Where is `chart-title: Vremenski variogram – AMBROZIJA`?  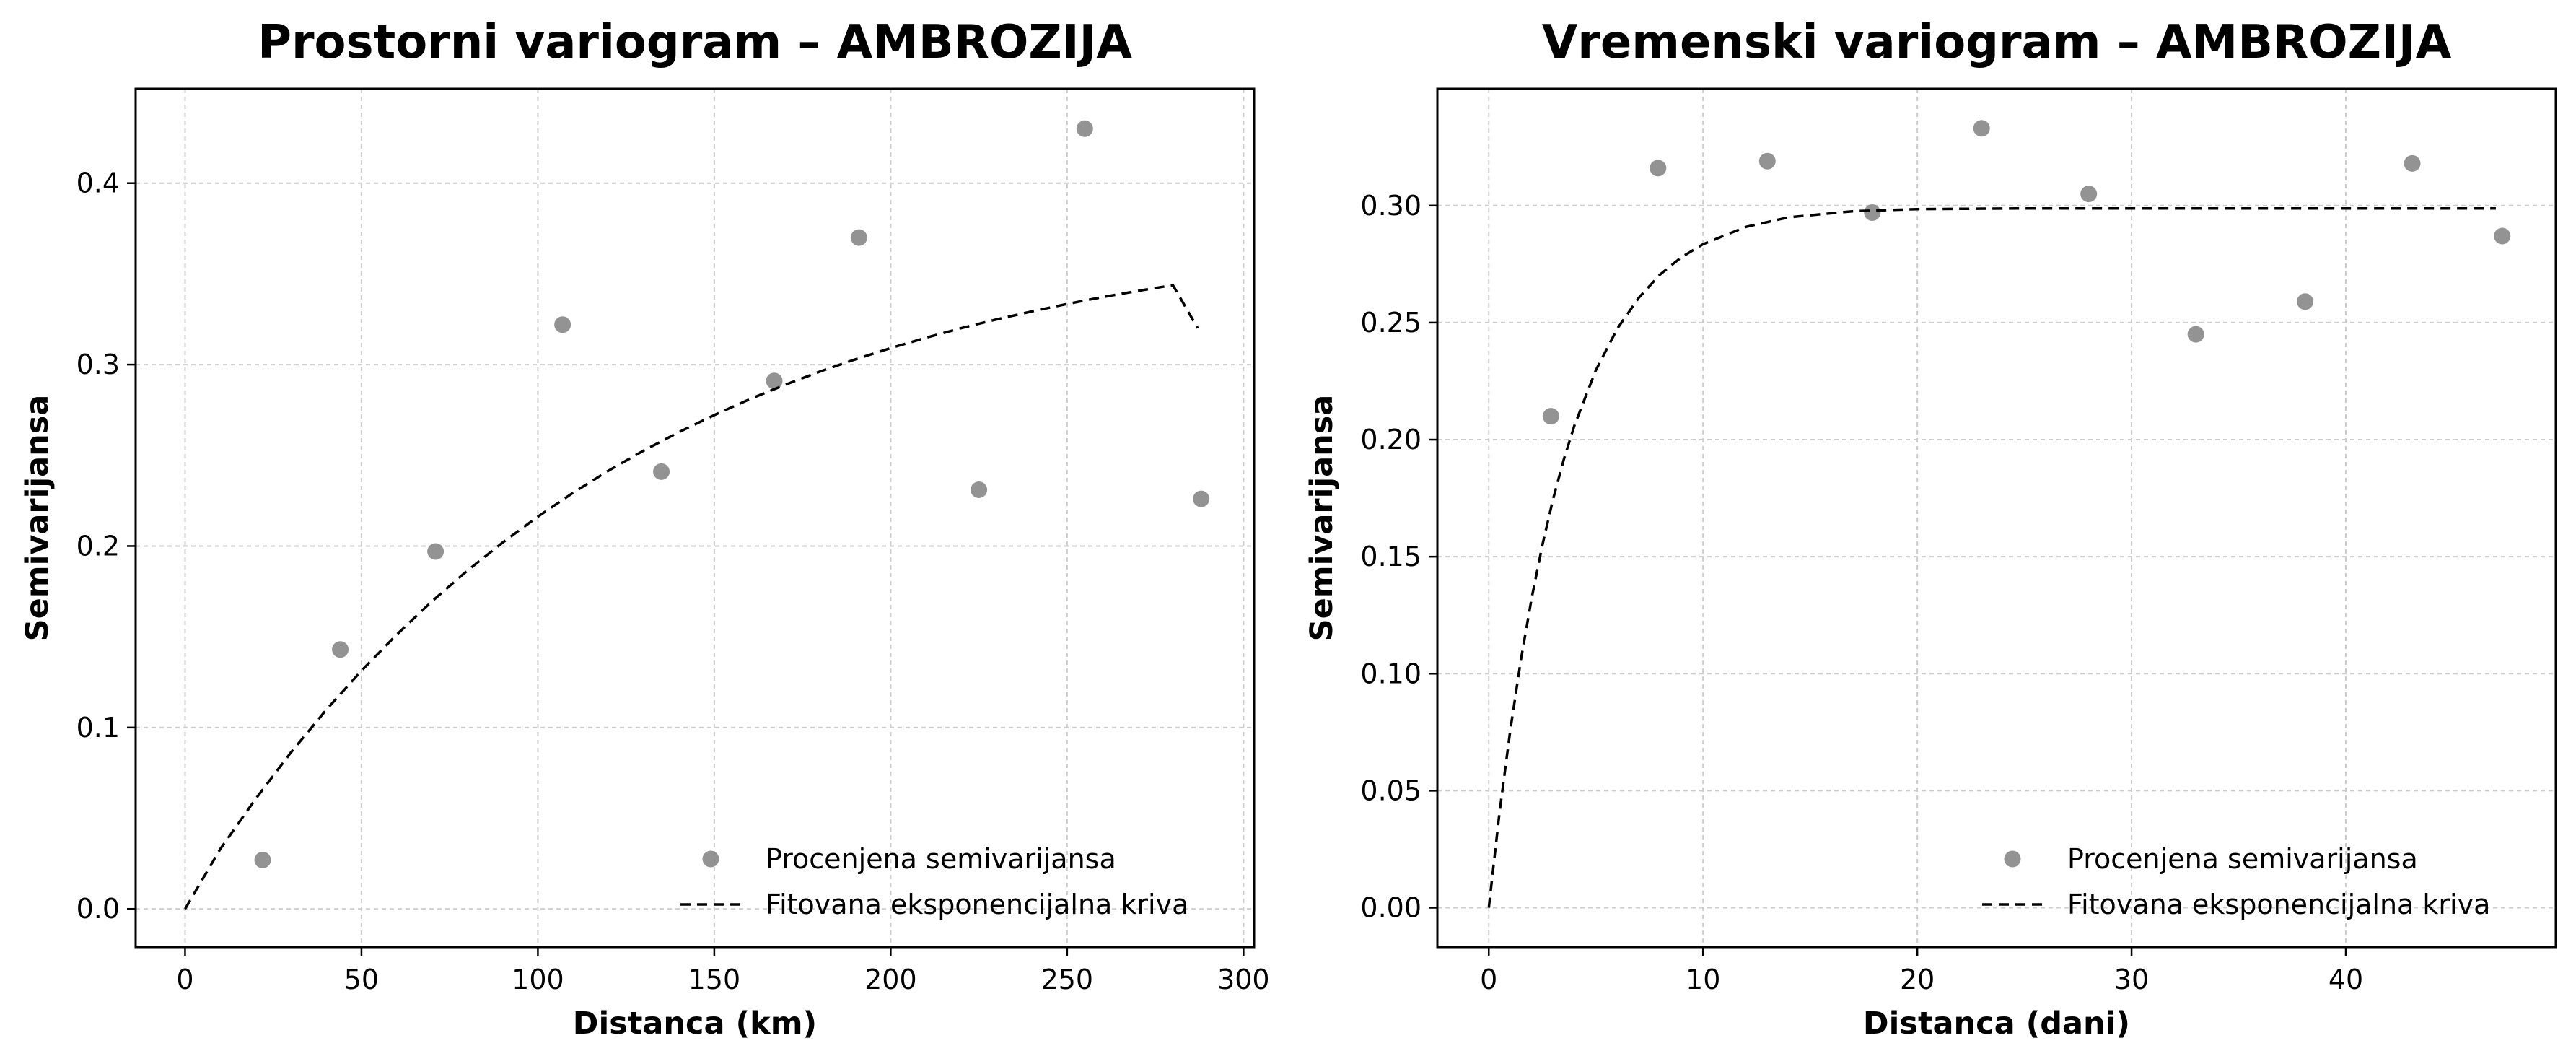
chart-title: Vremenski variogram – AMBROZIJA is located at coordinates (1997, 42).